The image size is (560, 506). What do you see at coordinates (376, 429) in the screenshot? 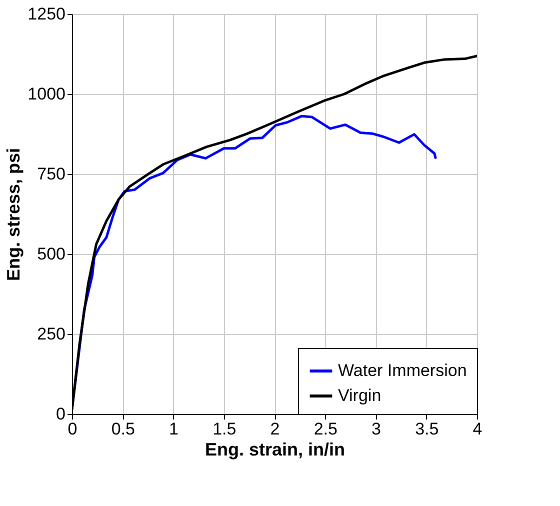
I see `x-tick-label: 3` at bounding box center [376, 429].